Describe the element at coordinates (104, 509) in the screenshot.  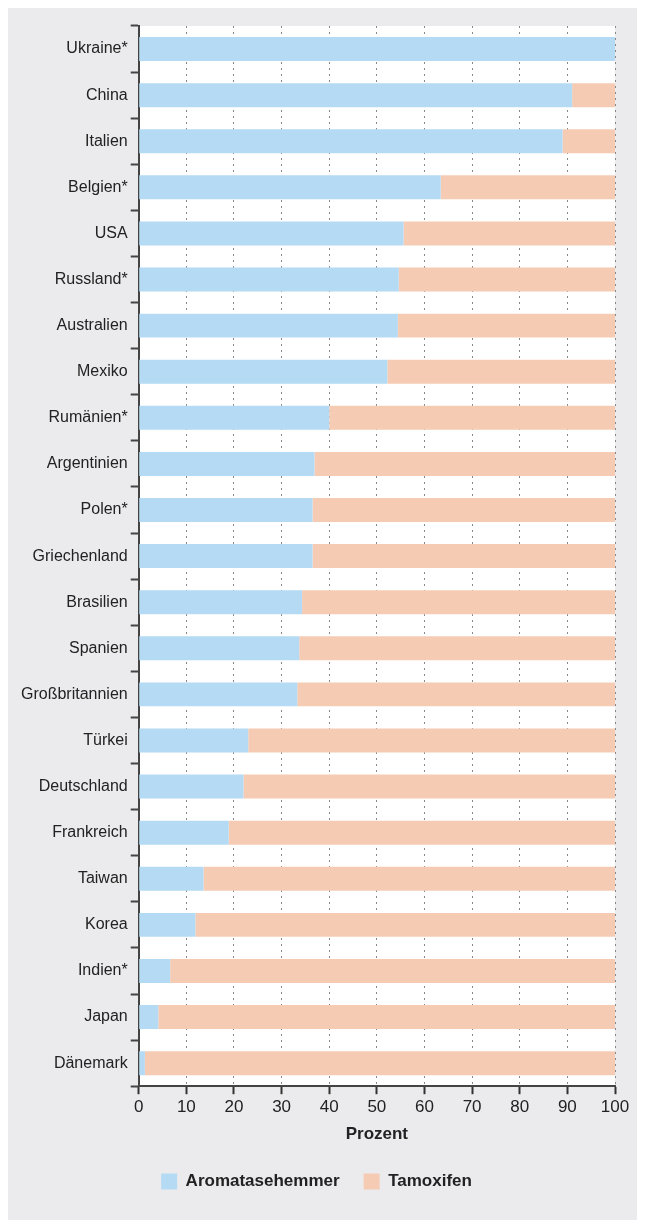
I see `y-tick-label: Polen*` at that location.